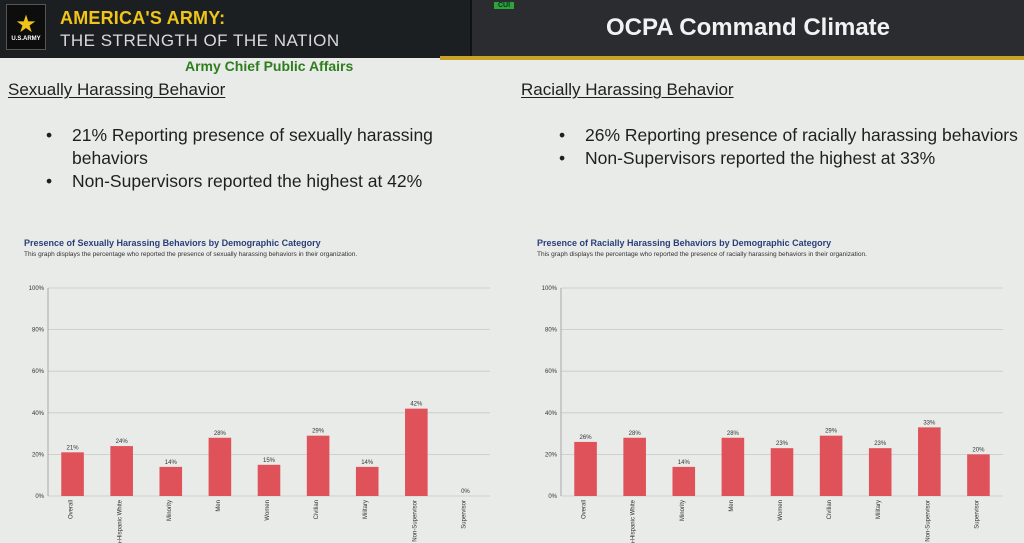 Image resolution: width=1024 pixels, height=543 pixels. I want to click on data-label: 20%, so click(978, 450).